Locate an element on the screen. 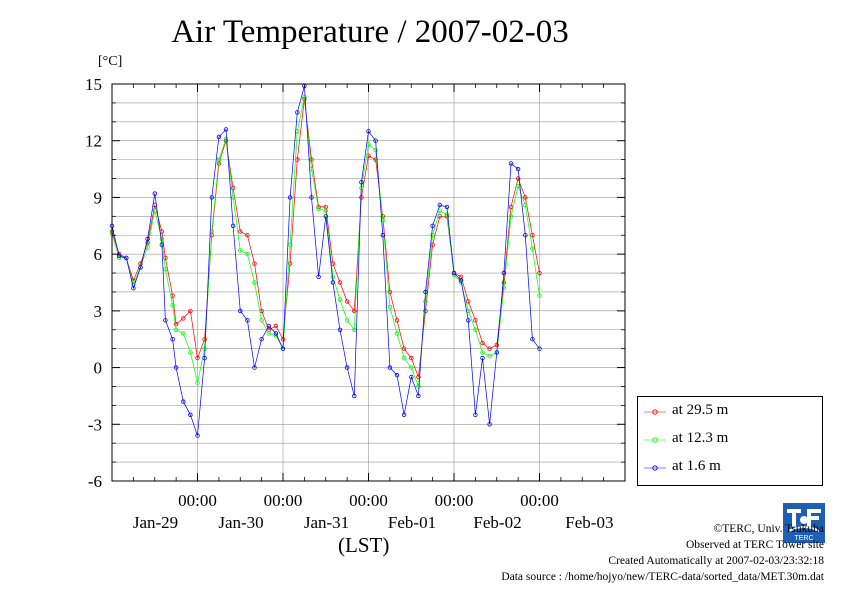 This screenshot has width=842, height=595. x-axis-unit: (LST) is located at coordinates (364, 545).